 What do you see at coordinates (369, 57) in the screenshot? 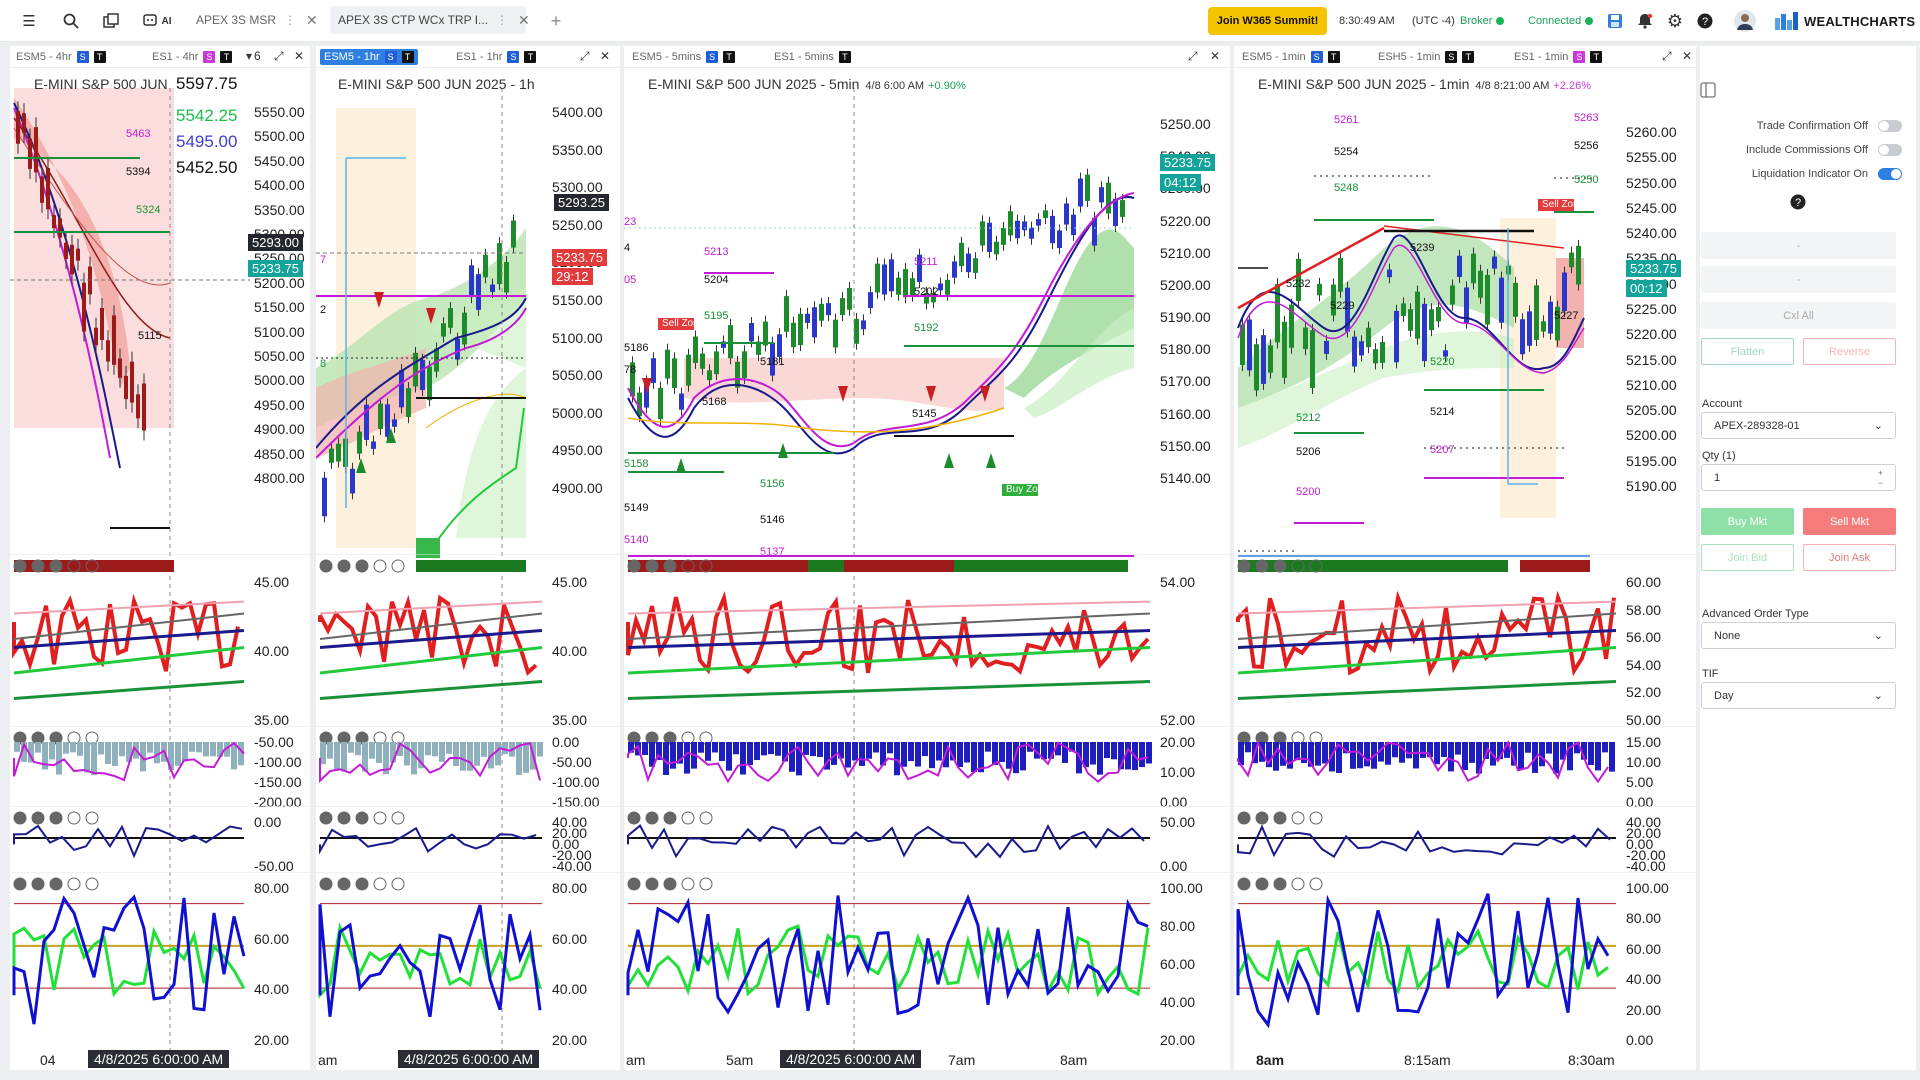
I see `tab-esm5-1hr: ESM5 - 1hr S T` at bounding box center [369, 57].